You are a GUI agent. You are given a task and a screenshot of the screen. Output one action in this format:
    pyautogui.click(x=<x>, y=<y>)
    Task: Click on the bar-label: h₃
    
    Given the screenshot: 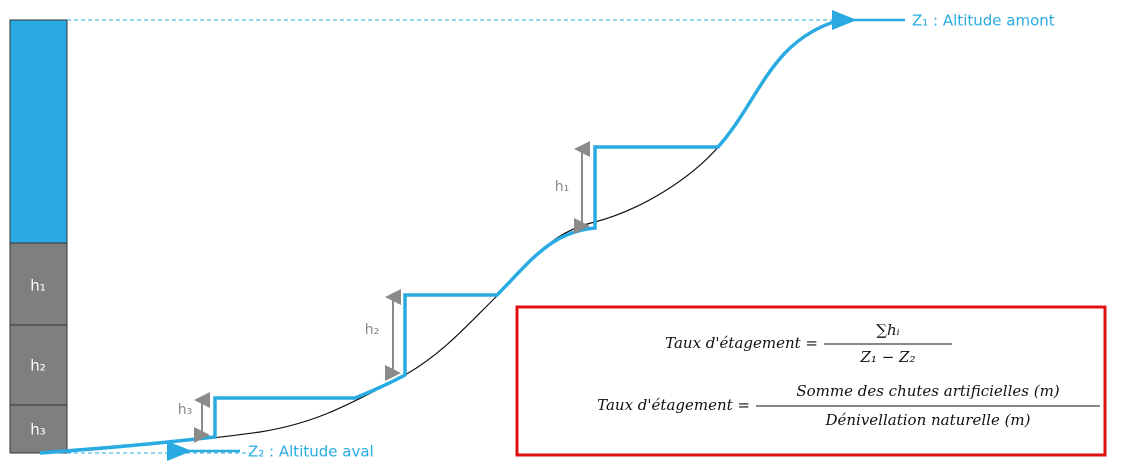 What is the action you would take?
    pyautogui.click(x=38, y=430)
    